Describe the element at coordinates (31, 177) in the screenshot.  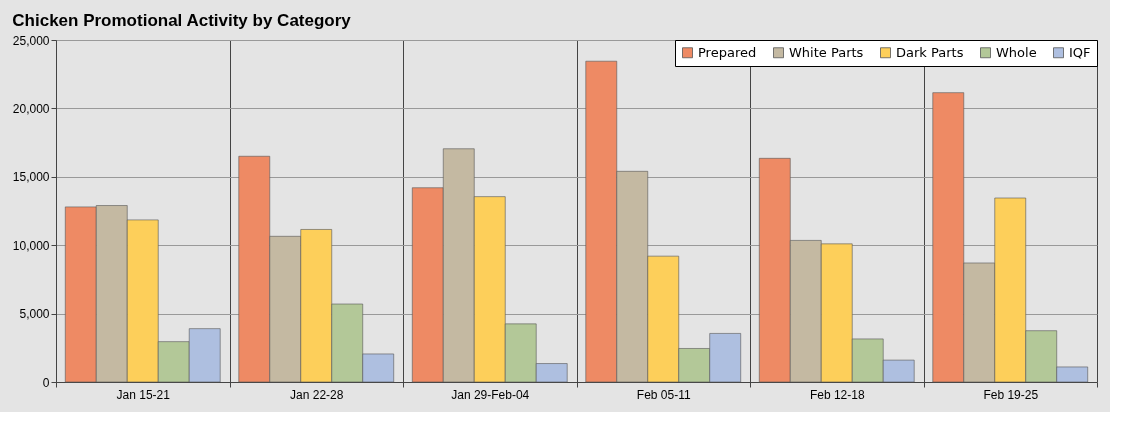
I see `y-tick-label: 15,000` at that location.